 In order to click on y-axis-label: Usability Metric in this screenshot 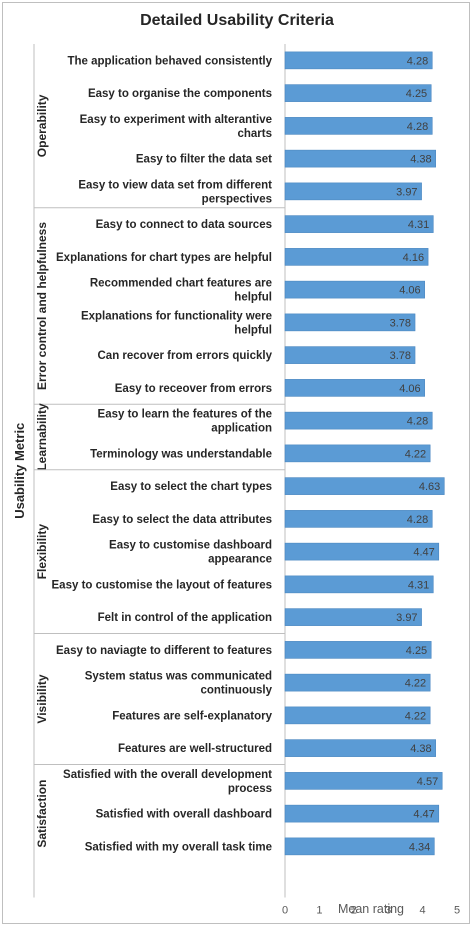, I will do `click(19, 471)`.